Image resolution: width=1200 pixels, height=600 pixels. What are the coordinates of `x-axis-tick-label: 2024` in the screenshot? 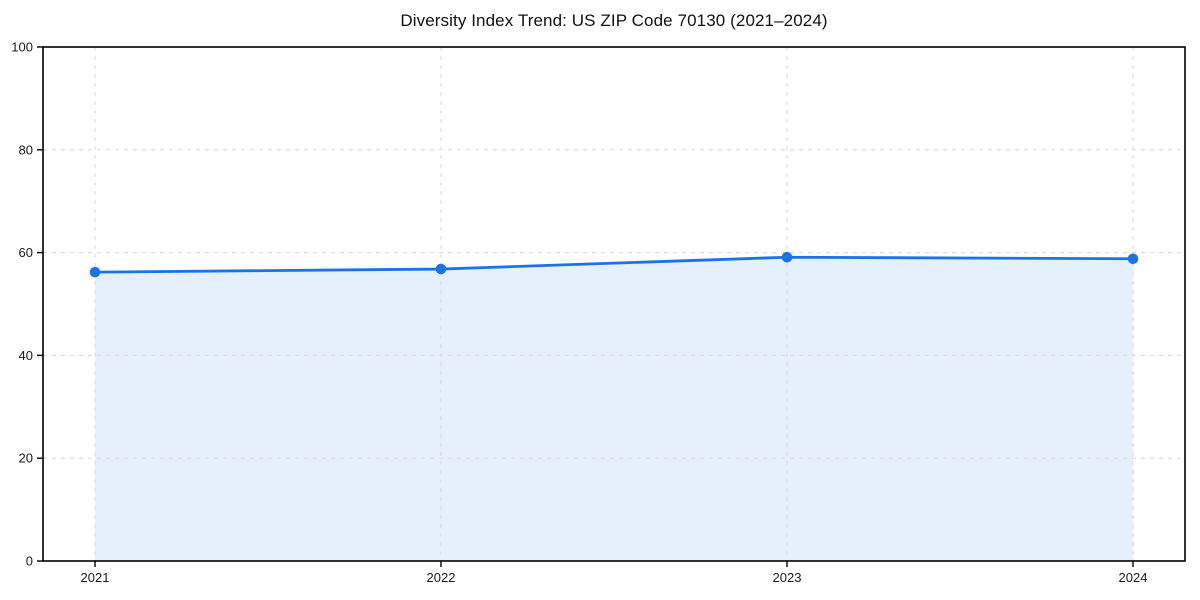 It's located at (1133, 577).